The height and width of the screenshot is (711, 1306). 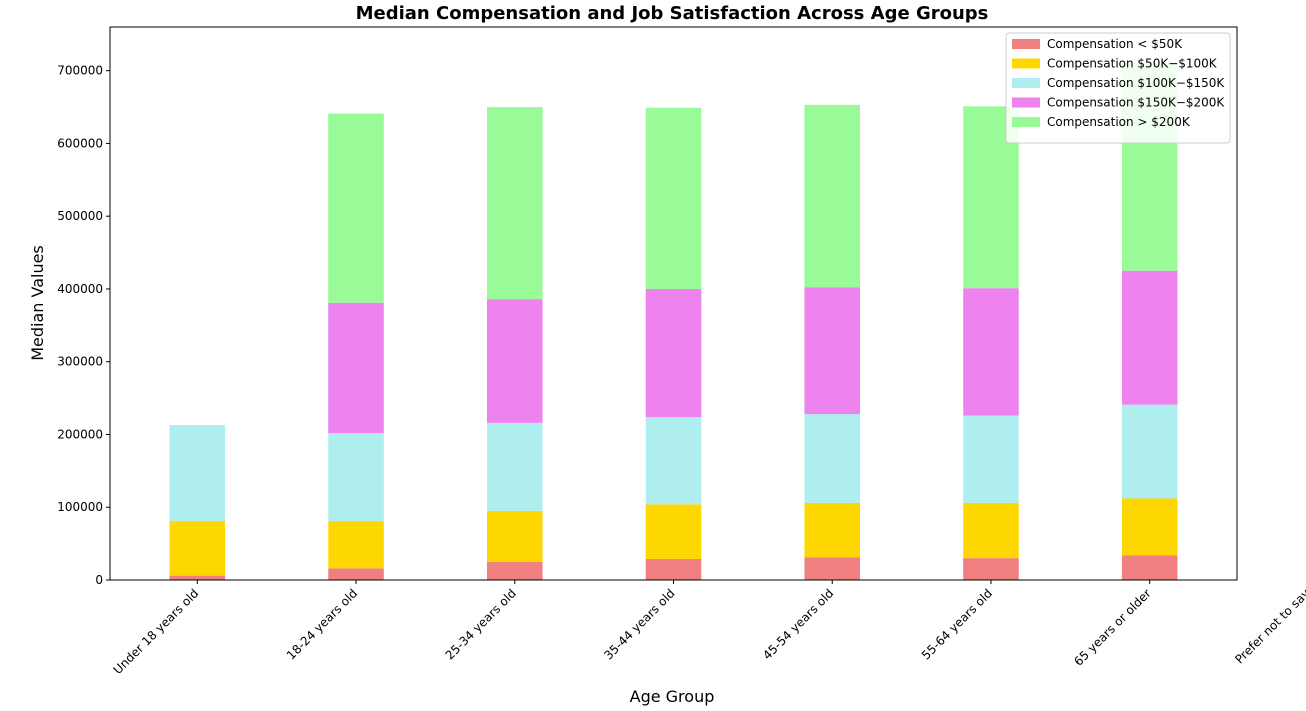 I want to click on y-tick-label: 700000, so click(x=80, y=71).